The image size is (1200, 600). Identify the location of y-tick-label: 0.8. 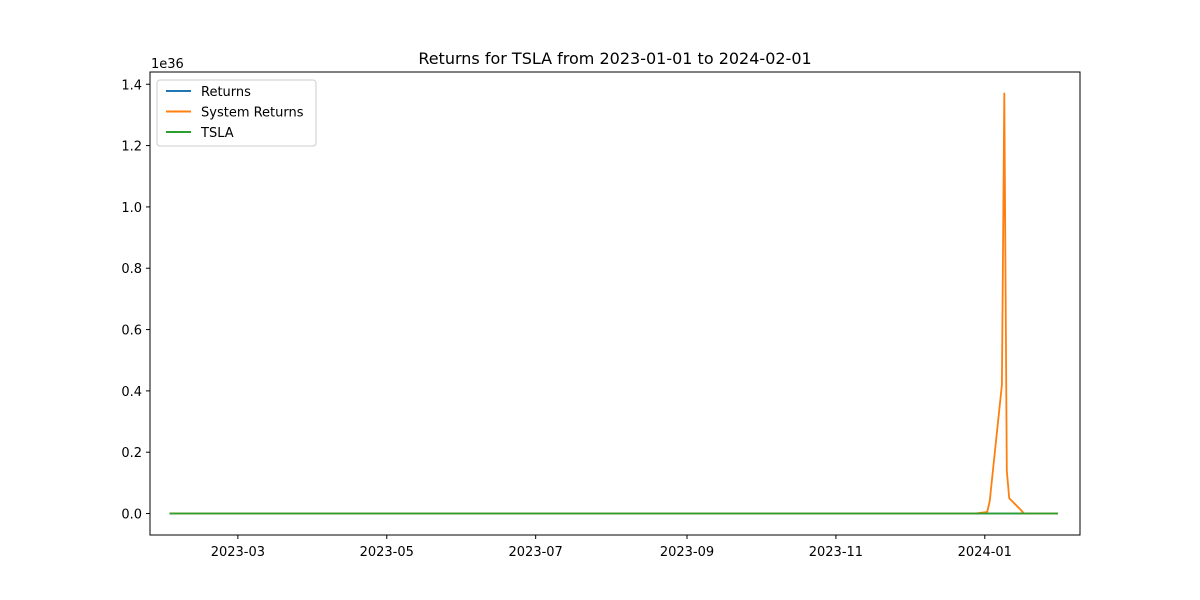
(131, 269).